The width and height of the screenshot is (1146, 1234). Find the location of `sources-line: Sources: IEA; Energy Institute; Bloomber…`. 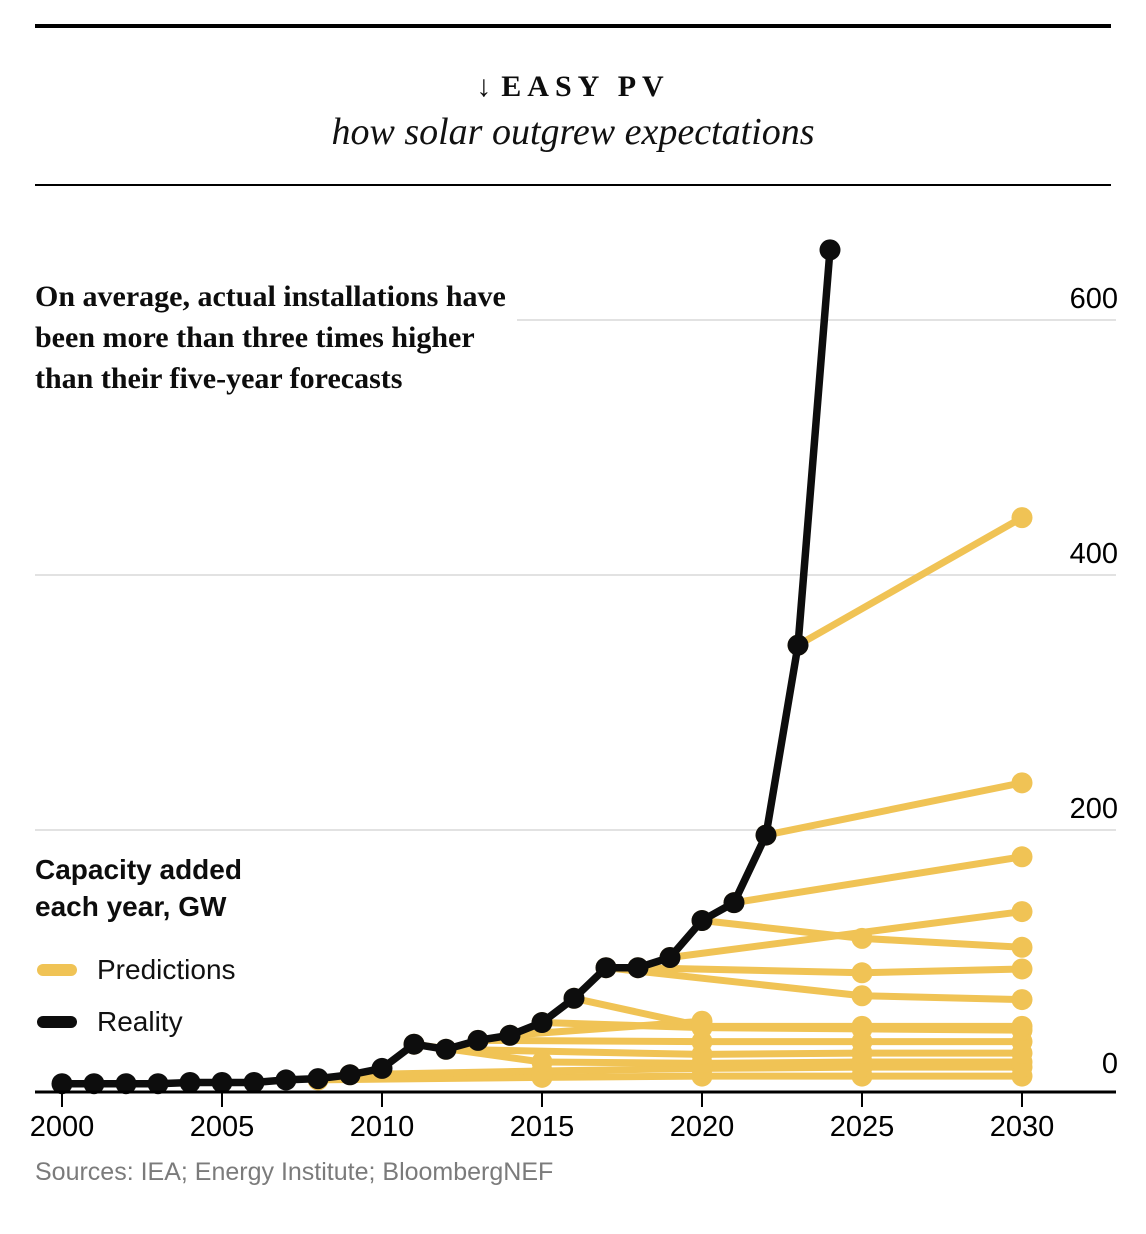

sources-line: Sources: IEA; Energy Institute; Bloomber… is located at coordinates (294, 1172).